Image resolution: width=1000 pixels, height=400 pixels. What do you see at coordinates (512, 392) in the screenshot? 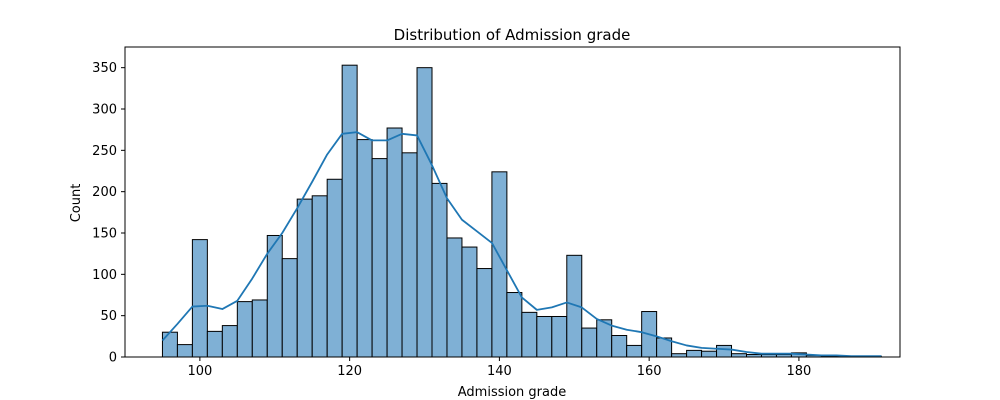
I see `x-axis-label: Admission grade` at bounding box center [512, 392].